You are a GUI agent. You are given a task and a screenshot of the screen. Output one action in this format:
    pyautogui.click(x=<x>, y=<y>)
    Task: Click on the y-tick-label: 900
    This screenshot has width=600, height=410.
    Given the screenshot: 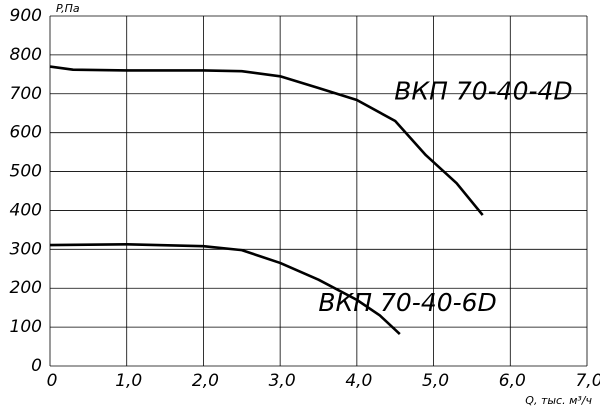 What is the action you would take?
    pyautogui.click(x=26, y=16)
    